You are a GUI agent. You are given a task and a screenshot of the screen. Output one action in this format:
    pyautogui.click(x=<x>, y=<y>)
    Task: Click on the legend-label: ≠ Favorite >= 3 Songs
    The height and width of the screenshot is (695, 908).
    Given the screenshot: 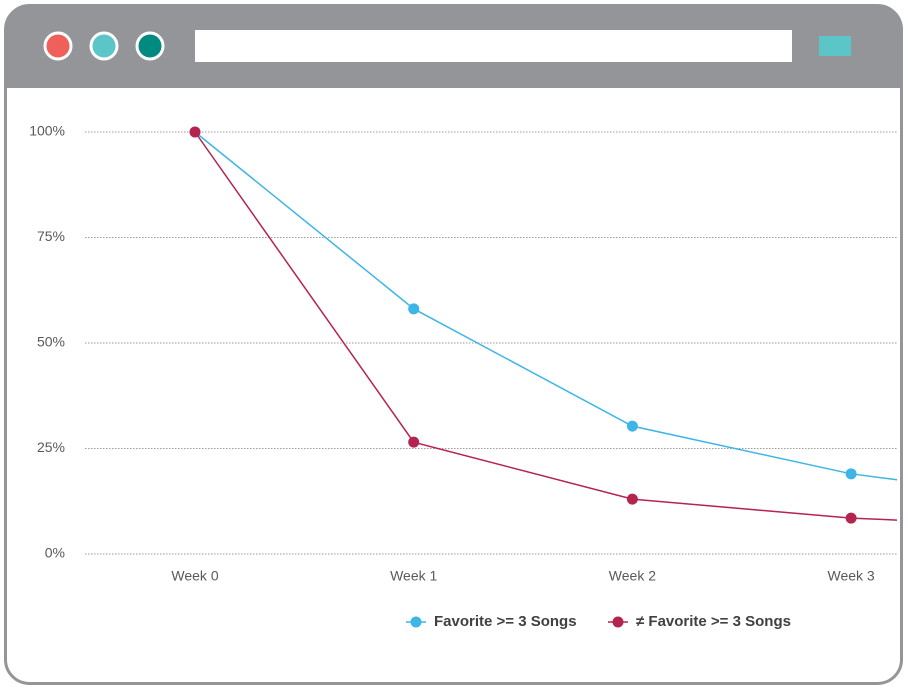 What is the action you would take?
    pyautogui.click(x=713, y=621)
    